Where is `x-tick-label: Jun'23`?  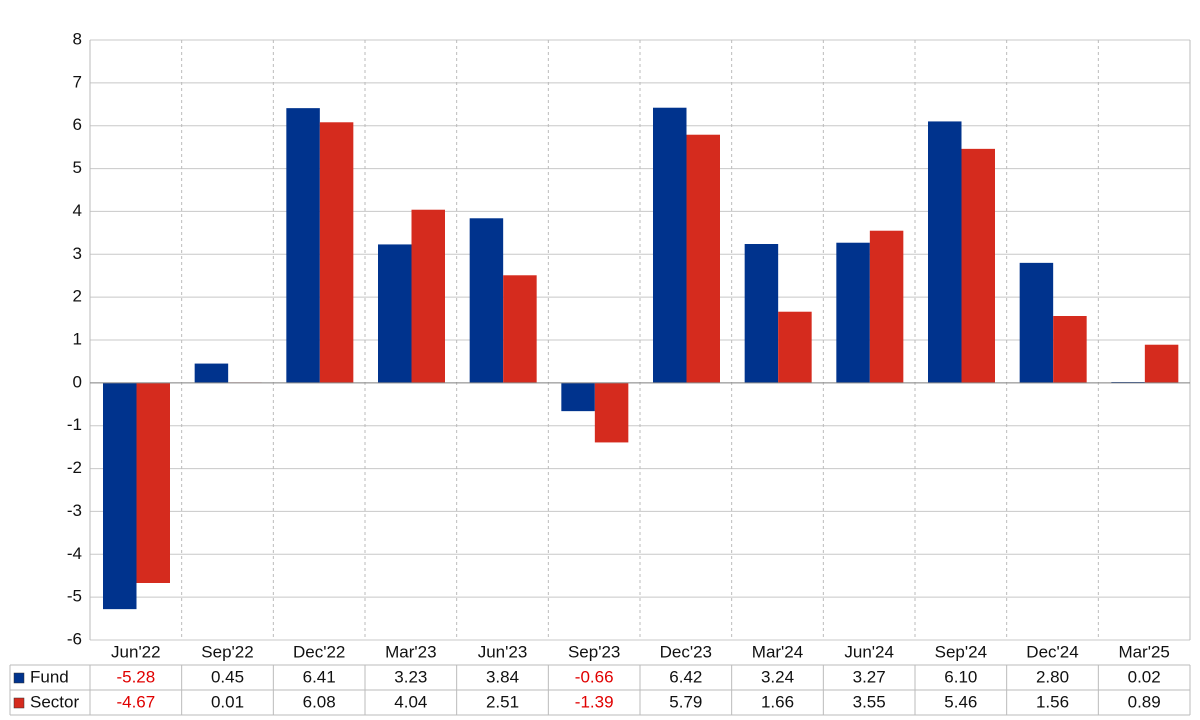 x-tick-label: Jun'23 is located at coordinates (503, 651).